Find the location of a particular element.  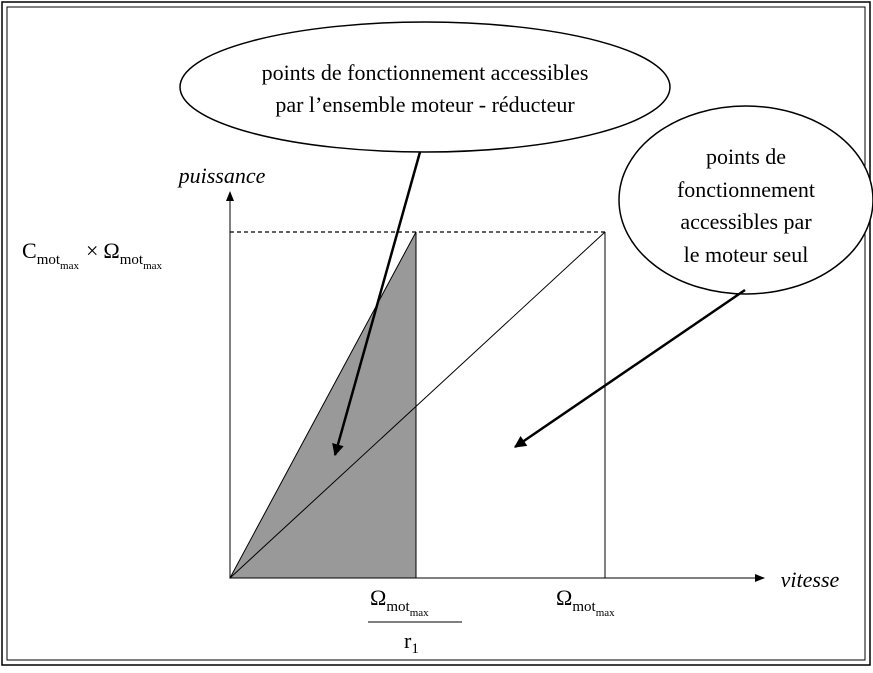

omega-reduced-numerator: Ωmotmax is located at coordinates (399, 602).